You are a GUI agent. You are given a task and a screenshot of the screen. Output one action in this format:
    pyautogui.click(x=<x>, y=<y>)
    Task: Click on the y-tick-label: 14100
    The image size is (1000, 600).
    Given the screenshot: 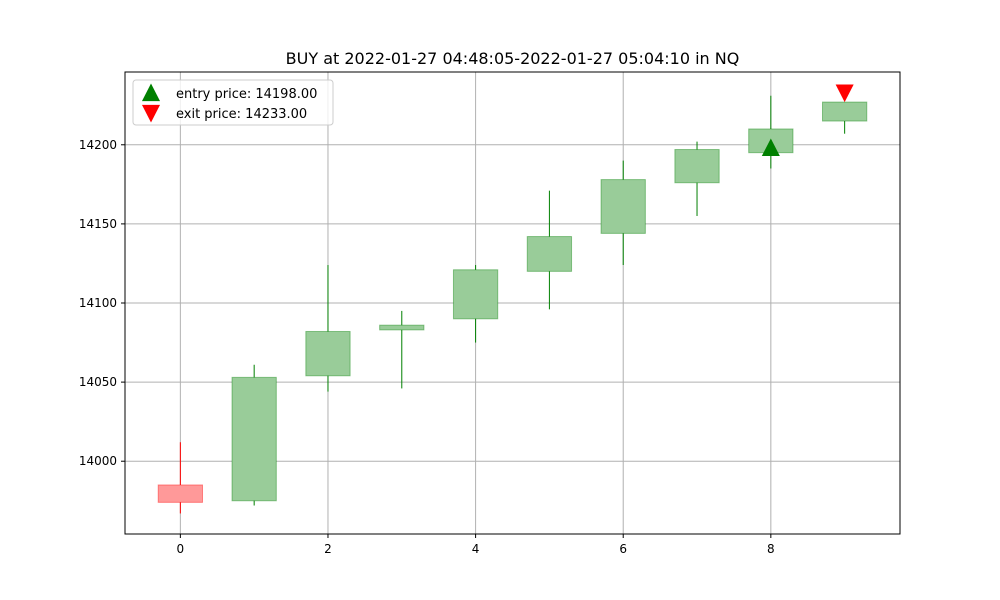 What is the action you would take?
    pyautogui.click(x=98, y=303)
    